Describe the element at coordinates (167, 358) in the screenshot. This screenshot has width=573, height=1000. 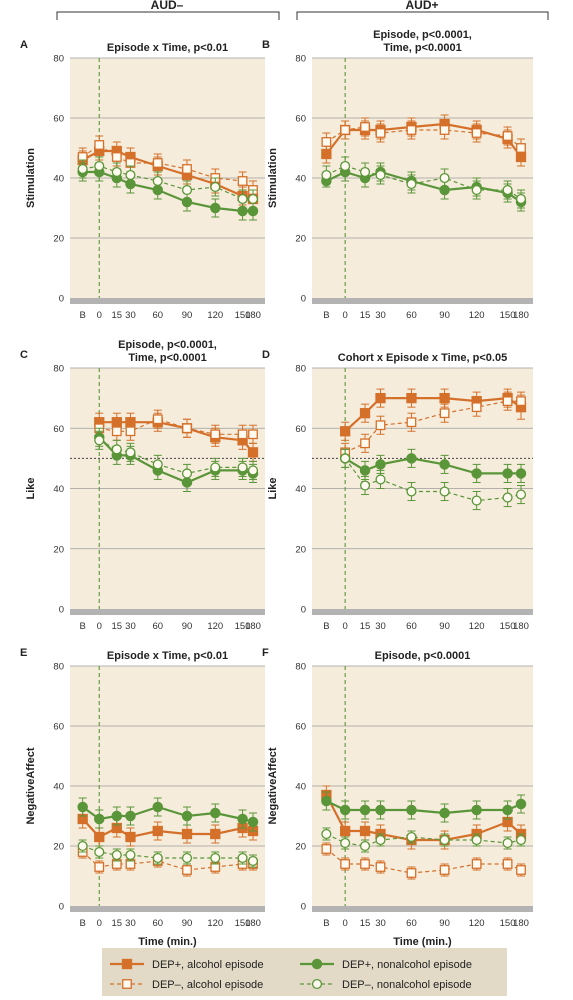
I see `panel-title: Time, p<0.0001` at that location.